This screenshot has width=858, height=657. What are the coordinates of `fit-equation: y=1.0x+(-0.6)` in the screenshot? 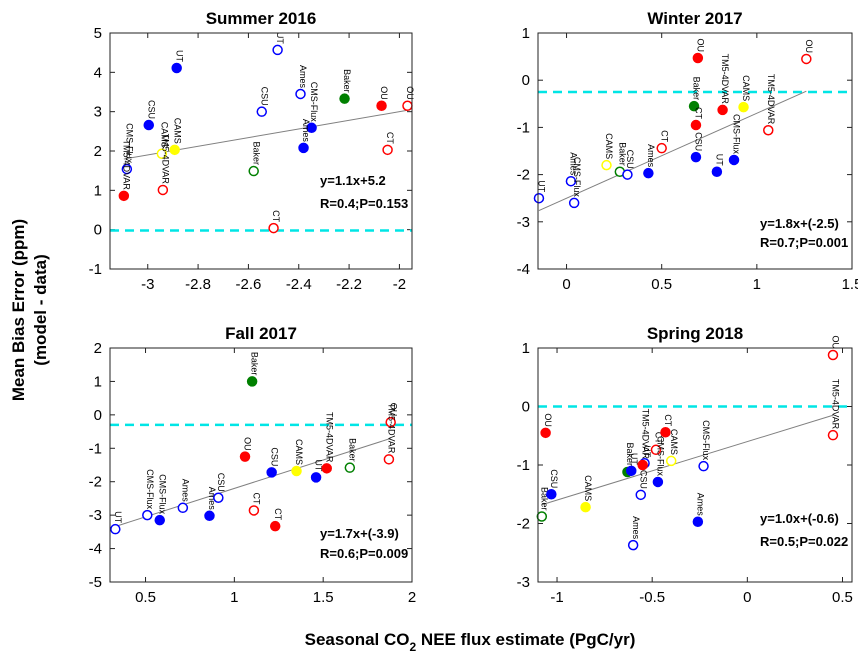 It's located at (799, 518).